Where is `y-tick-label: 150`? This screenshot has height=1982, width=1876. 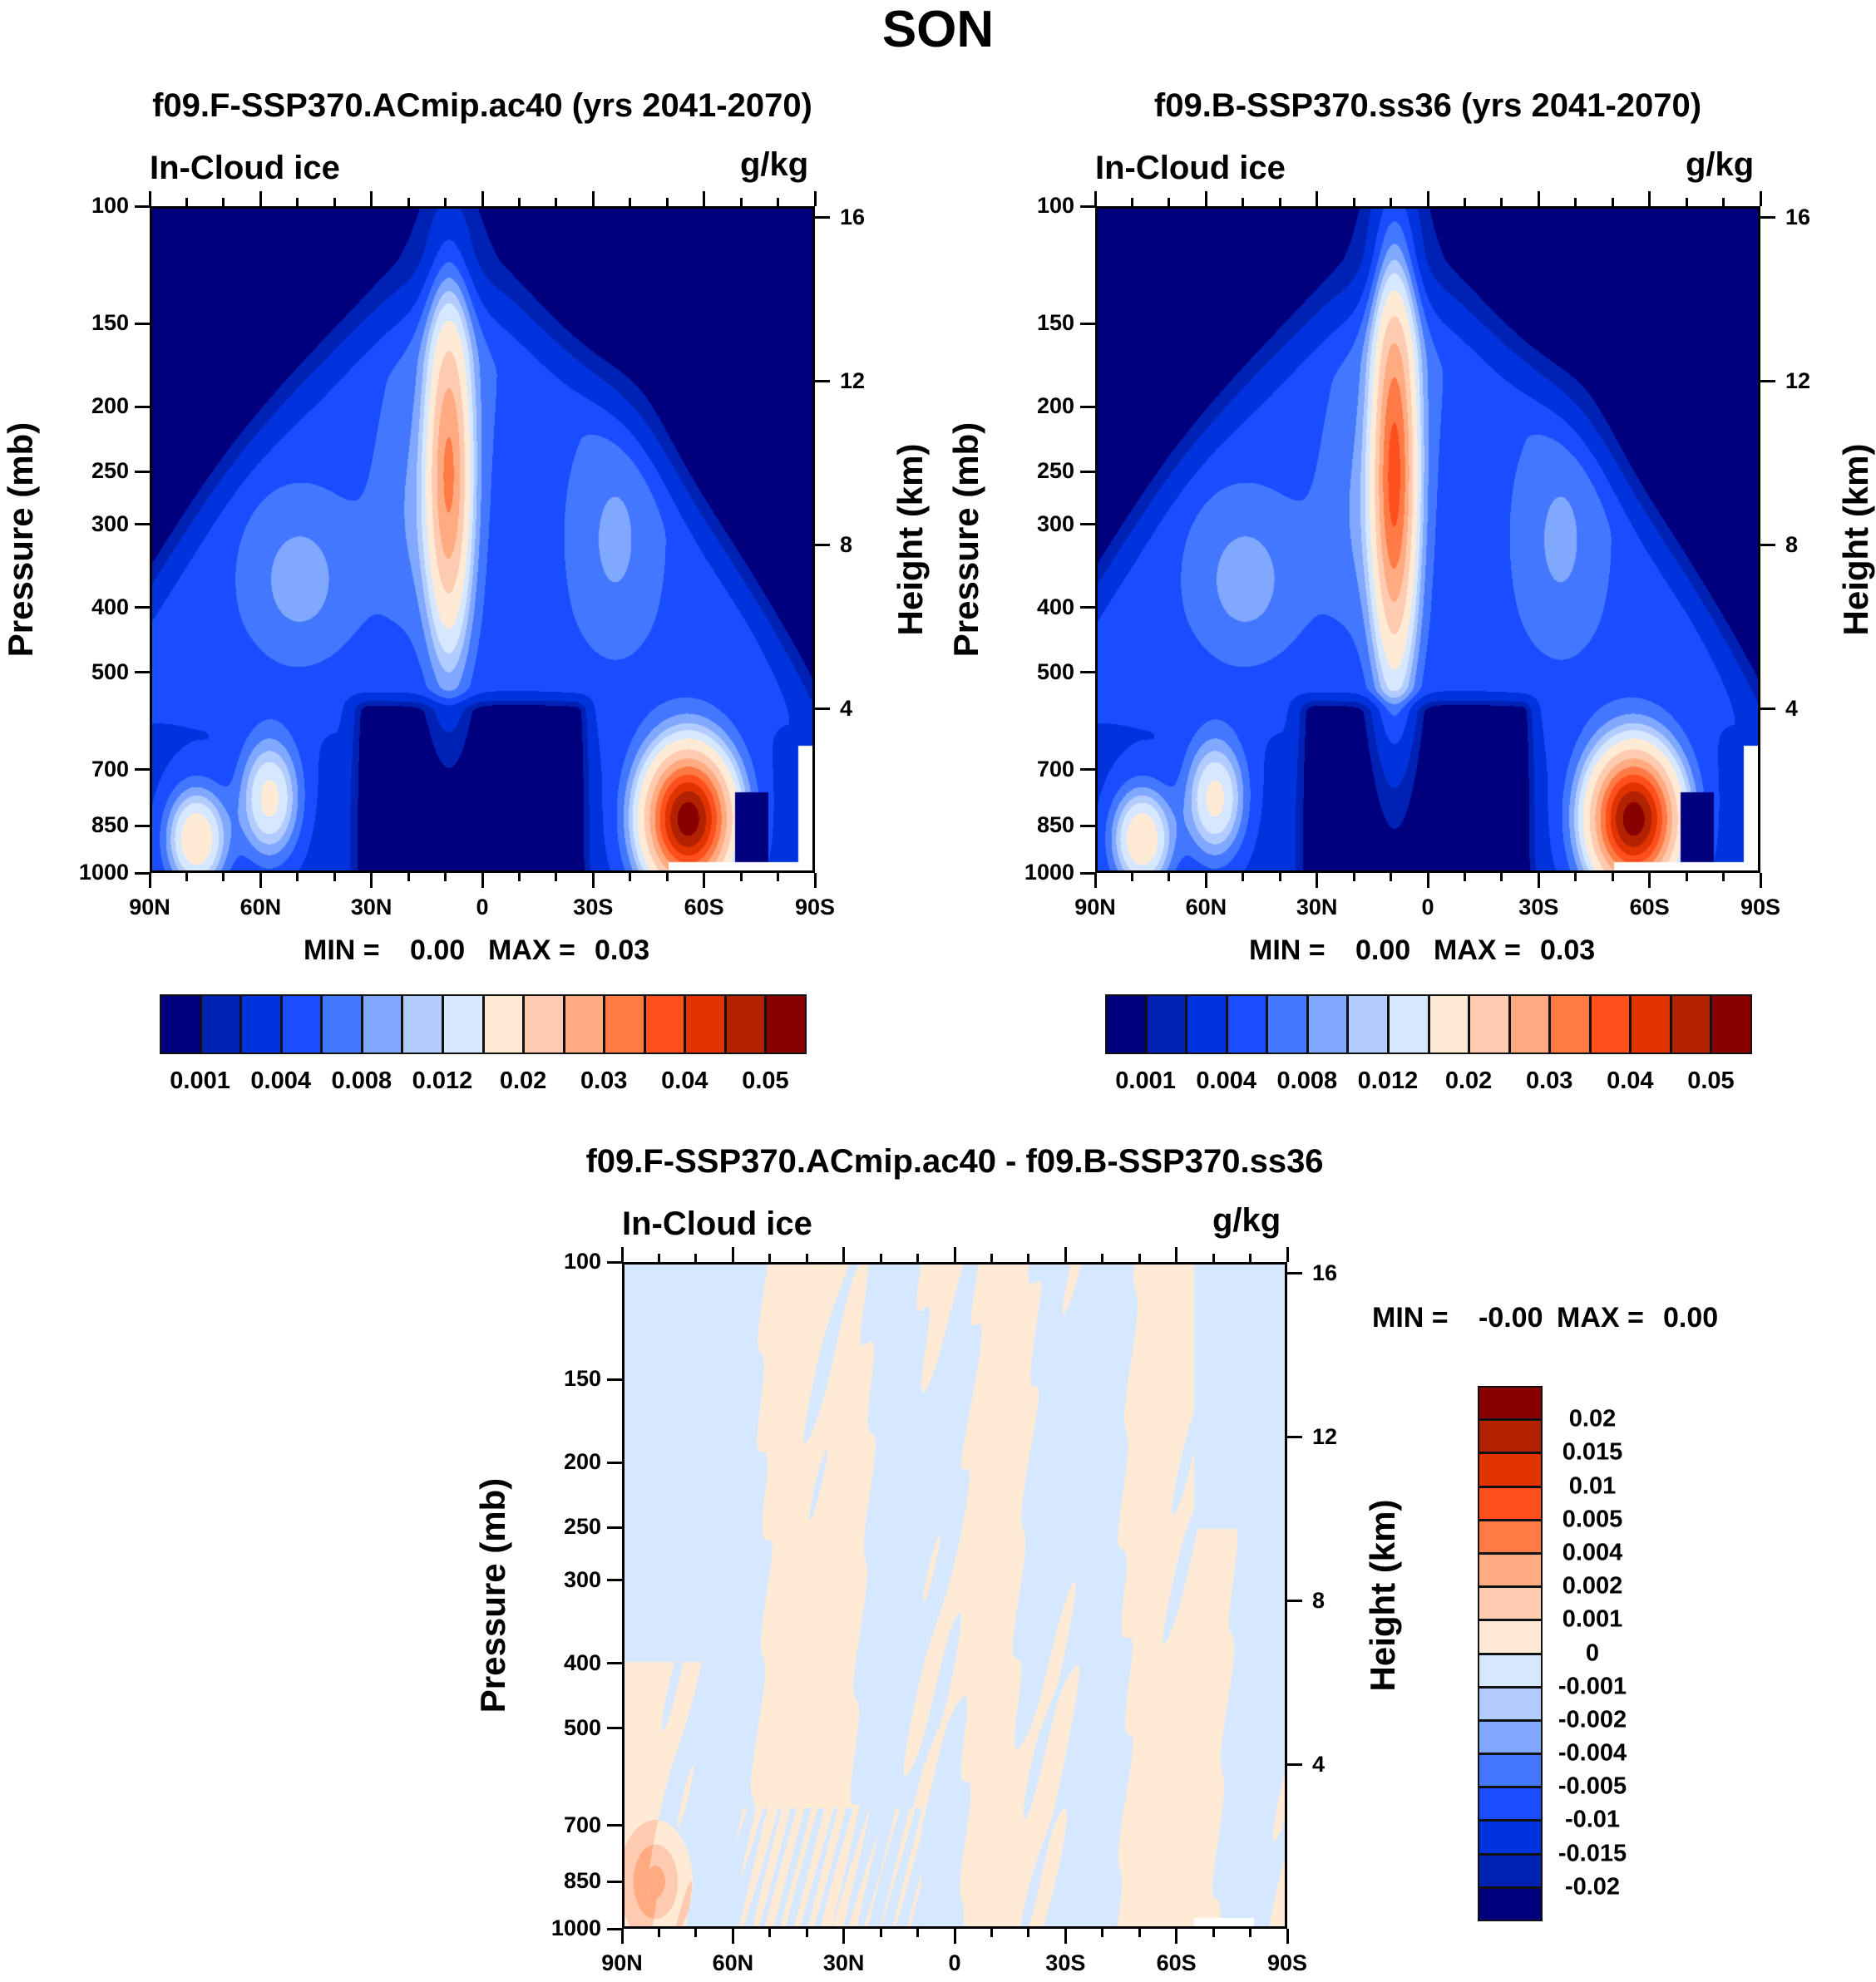 y-tick-label: 150 is located at coordinates (110, 323).